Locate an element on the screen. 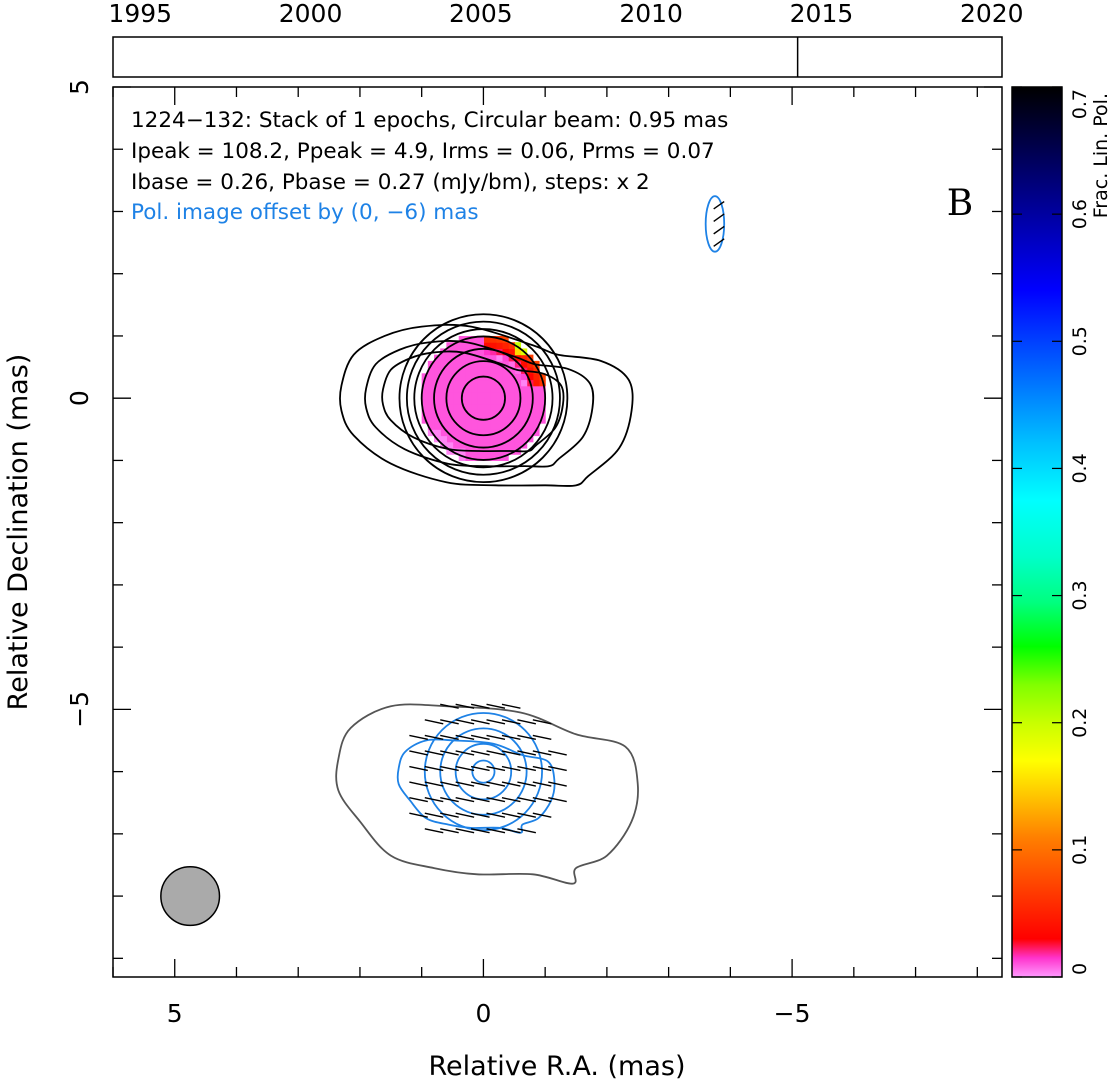 This screenshot has width=1111, height=1085. beam-ellipse is located at coordinates (190, 896).